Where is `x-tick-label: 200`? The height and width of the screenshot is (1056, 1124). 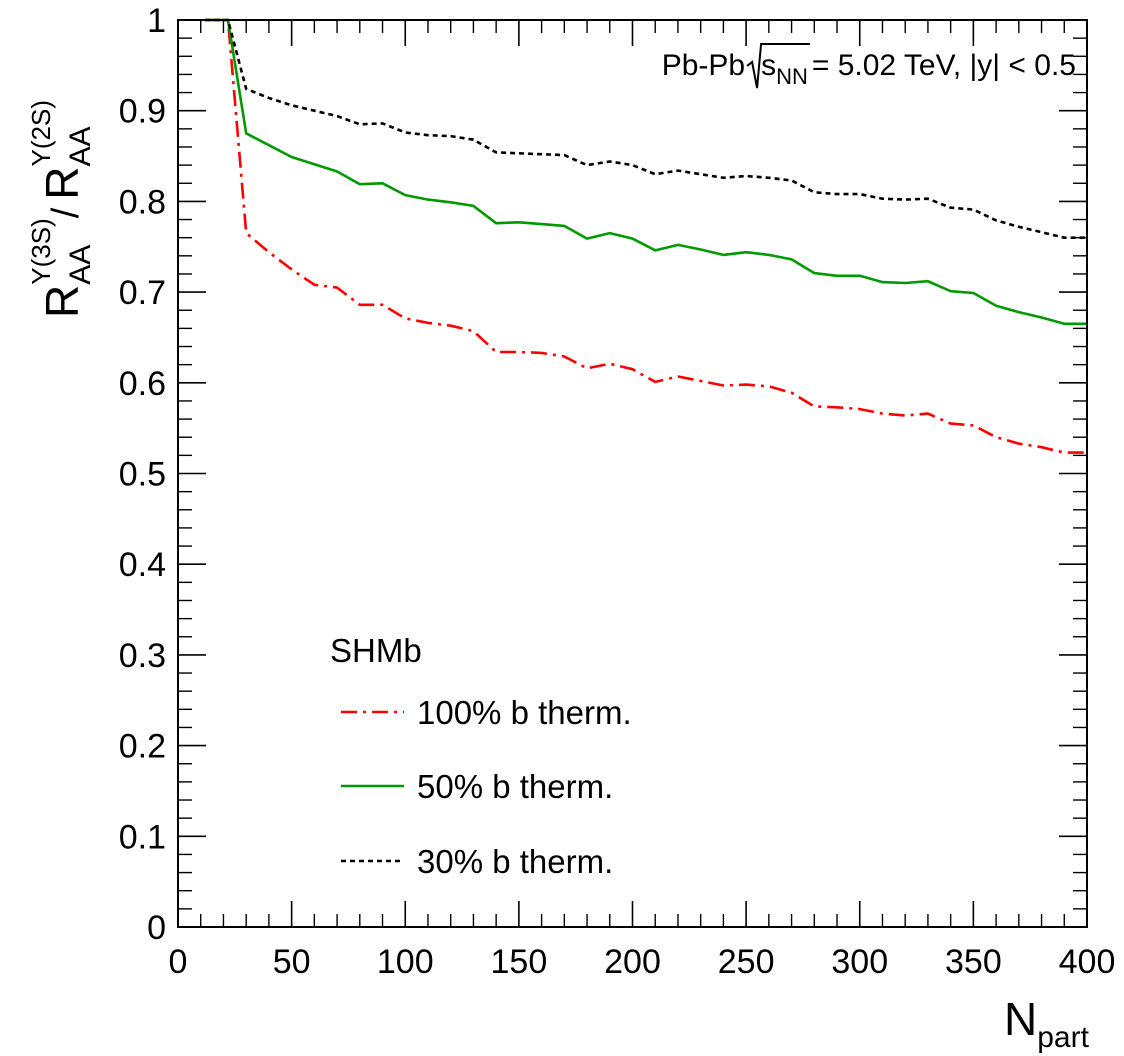 x-tick-label: 200 is located at coordinates (632, 962).